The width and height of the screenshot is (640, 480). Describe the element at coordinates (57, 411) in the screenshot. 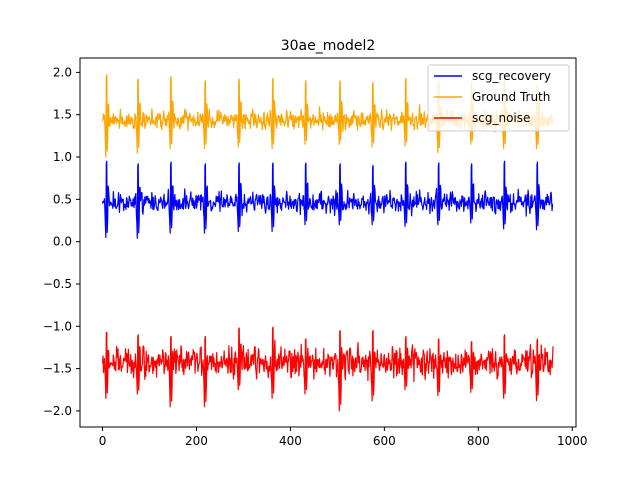

I see `y-tick-label: −2.0` at that location.